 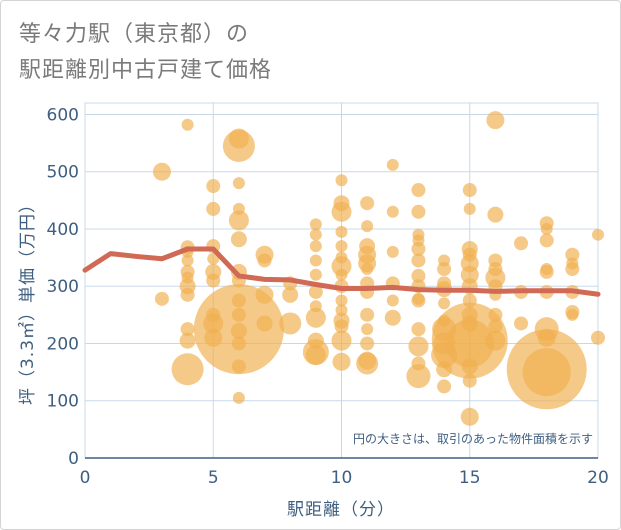 What do you see at coordinates (73, 459) in the screenshot?
I see `y-tick-label: 0` at bounding box center [73, 459].